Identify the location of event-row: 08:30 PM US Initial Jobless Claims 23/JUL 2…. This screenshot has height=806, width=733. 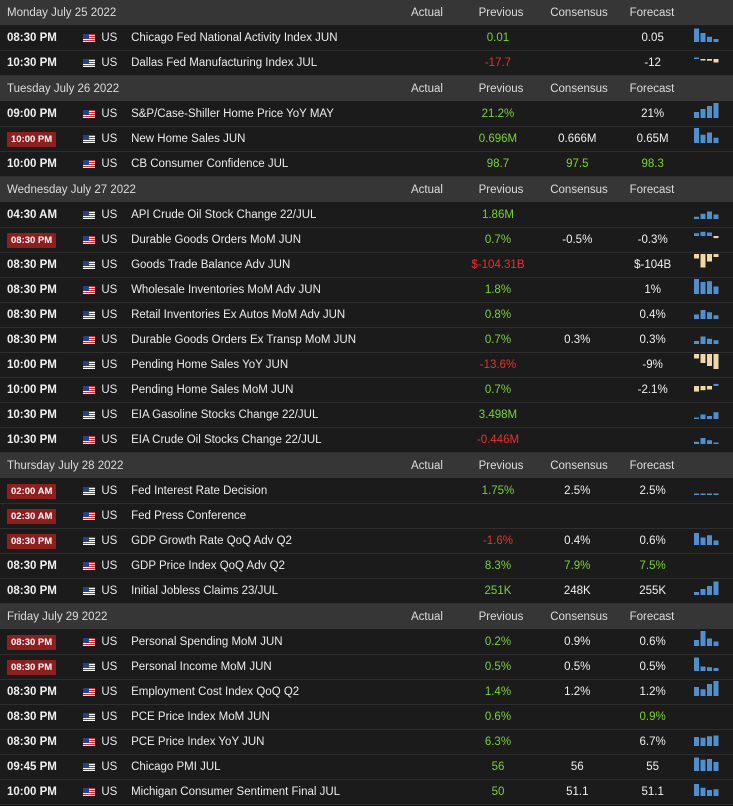
(366, 591).